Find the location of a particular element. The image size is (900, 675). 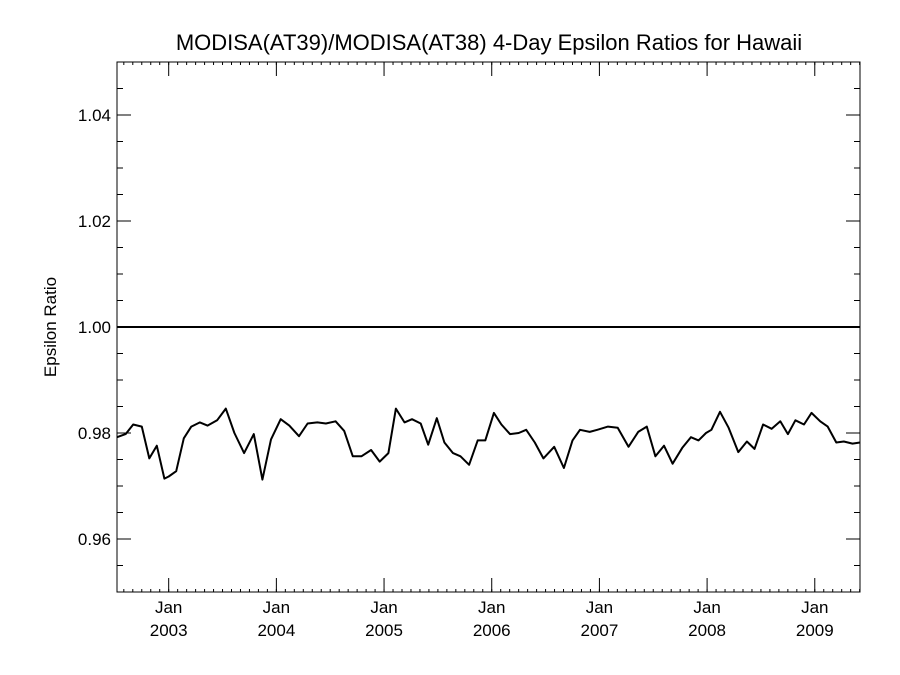

x-tick-year-label: 2005 is located at coordinates (384, 630).